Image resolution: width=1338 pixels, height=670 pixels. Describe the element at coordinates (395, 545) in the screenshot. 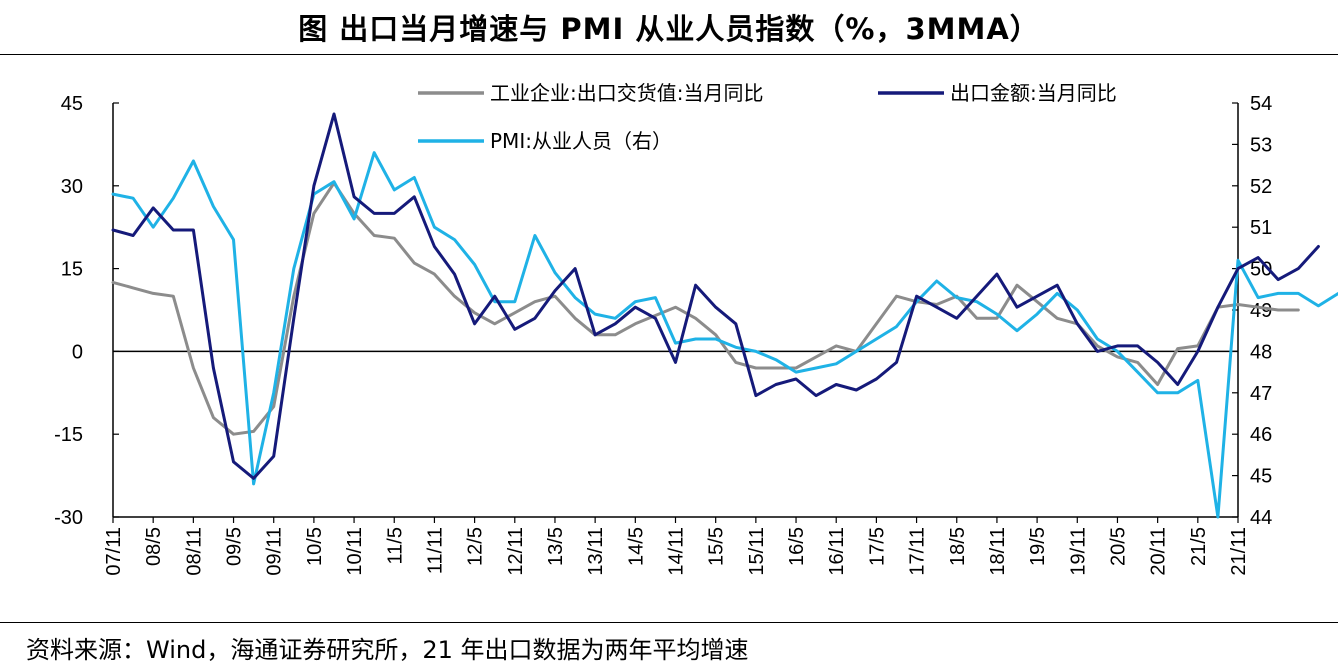

I see `x-tick-label: 11/5` at that location.